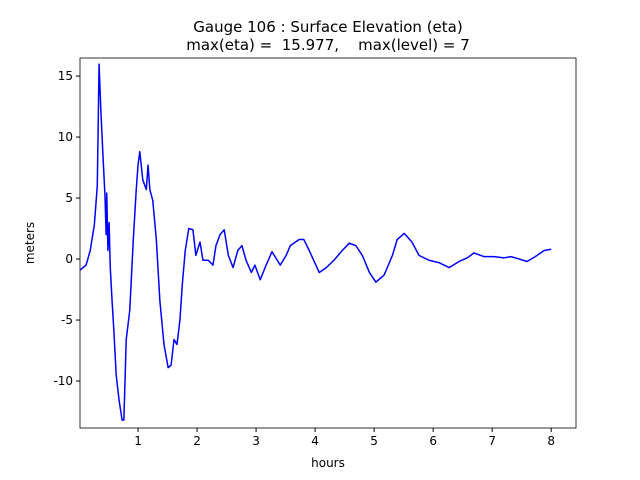 The image size is (640, 480). I want to click on chart-title: Gauge 106 : Surface Elevation (eta), so click(327, 27).